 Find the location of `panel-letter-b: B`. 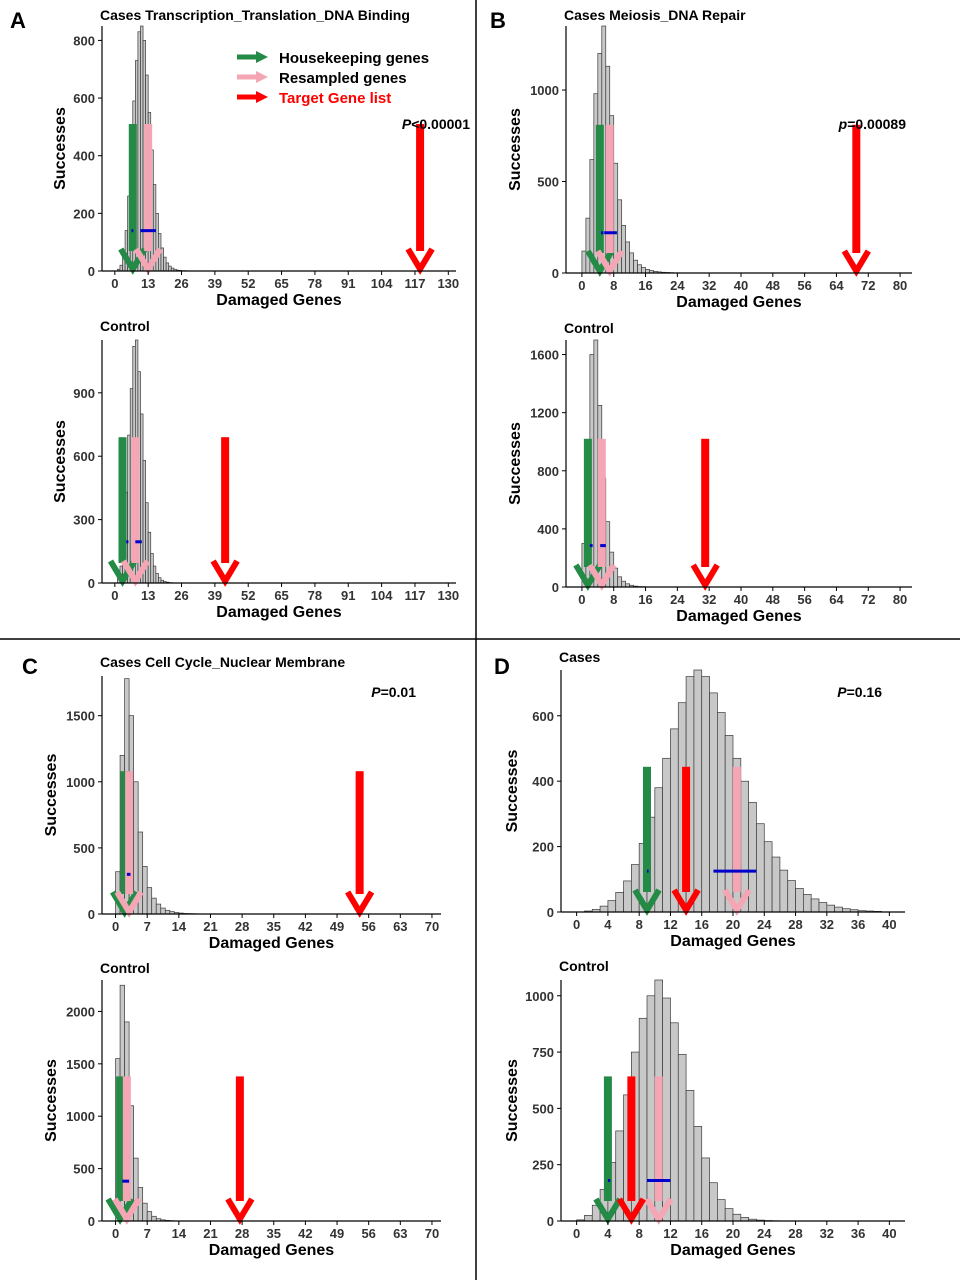

panel-letter-b: B is located at coordinates (498, 20).